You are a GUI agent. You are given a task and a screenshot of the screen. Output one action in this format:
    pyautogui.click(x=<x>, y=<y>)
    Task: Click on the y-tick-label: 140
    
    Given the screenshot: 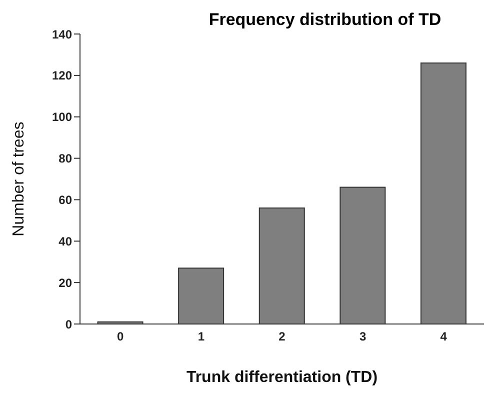 What is the action you would take?
    pyautogui.click(x=62, y=34)
    